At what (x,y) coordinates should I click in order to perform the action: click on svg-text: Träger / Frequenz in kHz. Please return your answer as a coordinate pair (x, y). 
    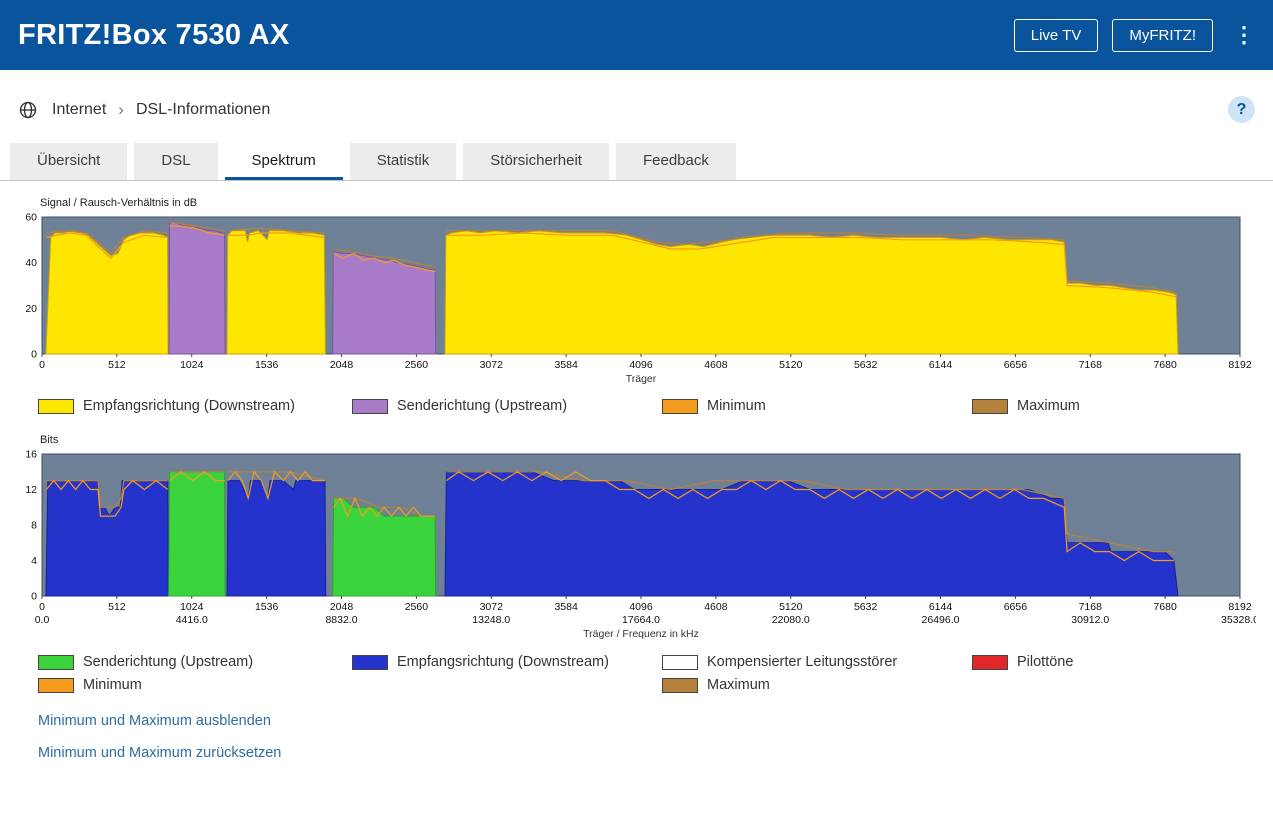
    Looking at the image, I should click on (641, 634).